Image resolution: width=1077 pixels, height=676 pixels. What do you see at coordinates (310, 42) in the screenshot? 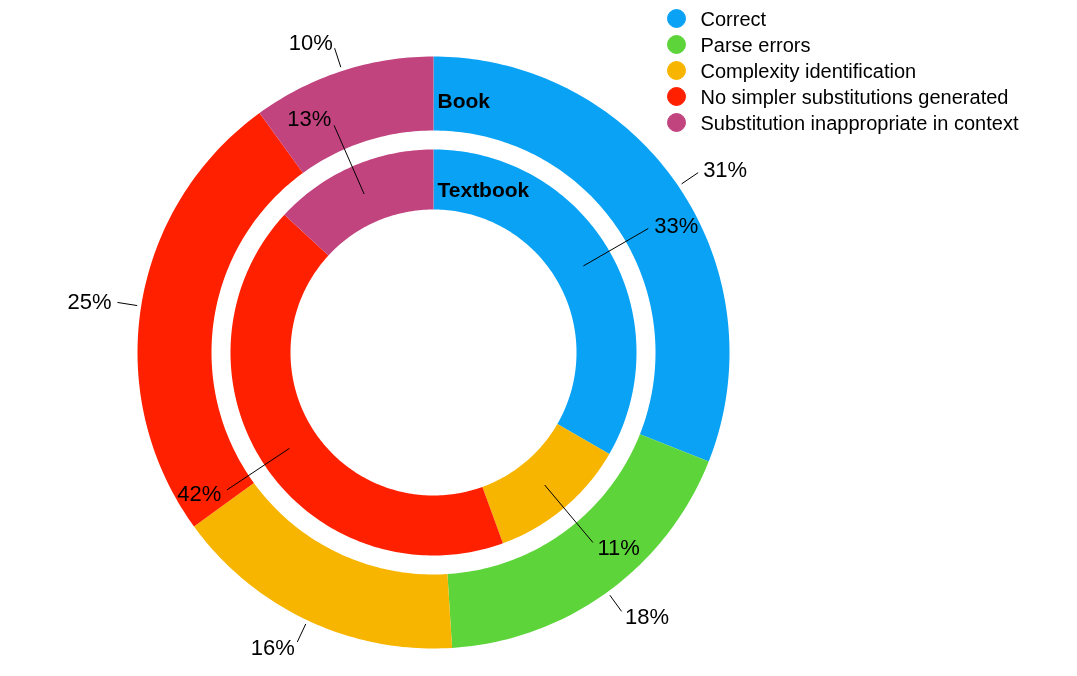
I see `data-label: 10%` at bounding box center [310, 42].